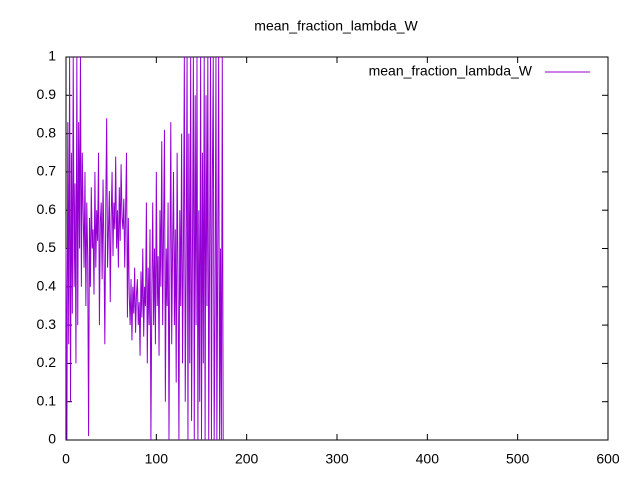 This screenshot has width=640, height=480. What do you see at coordinates (608, 459) in the screenshot?
I see `x-tick-label: 600` at bounding box center [608, 459].